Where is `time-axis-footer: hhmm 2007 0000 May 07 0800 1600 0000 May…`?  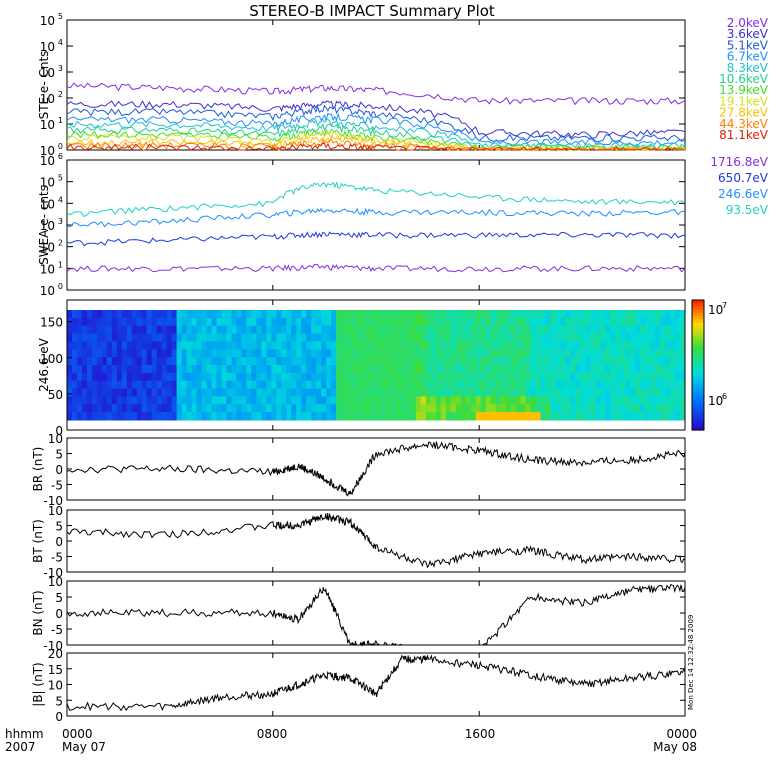 time-axis-footer: hhmm 2007 0000 May 07 0800 1600 0000 May… is located at coordinates (351, 740).